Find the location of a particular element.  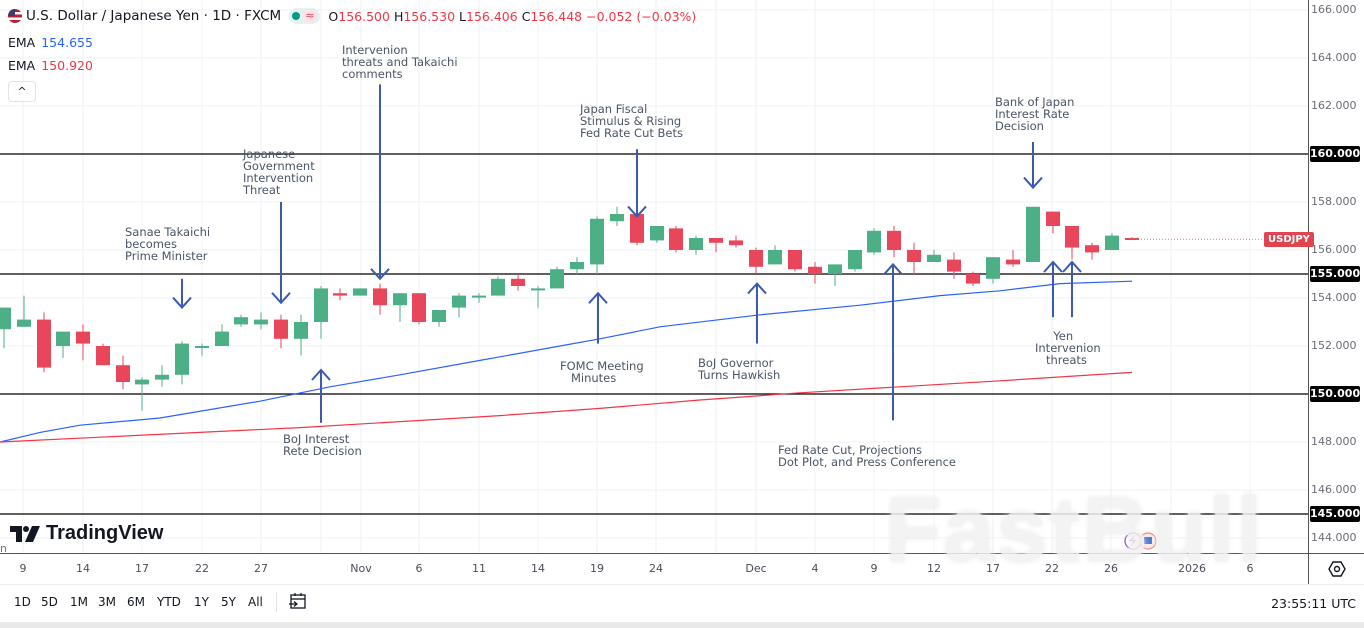

symbol-title: U.S. Dollar / Japanese Yen · 1D · FXCM is located at coordinates (154, 16).